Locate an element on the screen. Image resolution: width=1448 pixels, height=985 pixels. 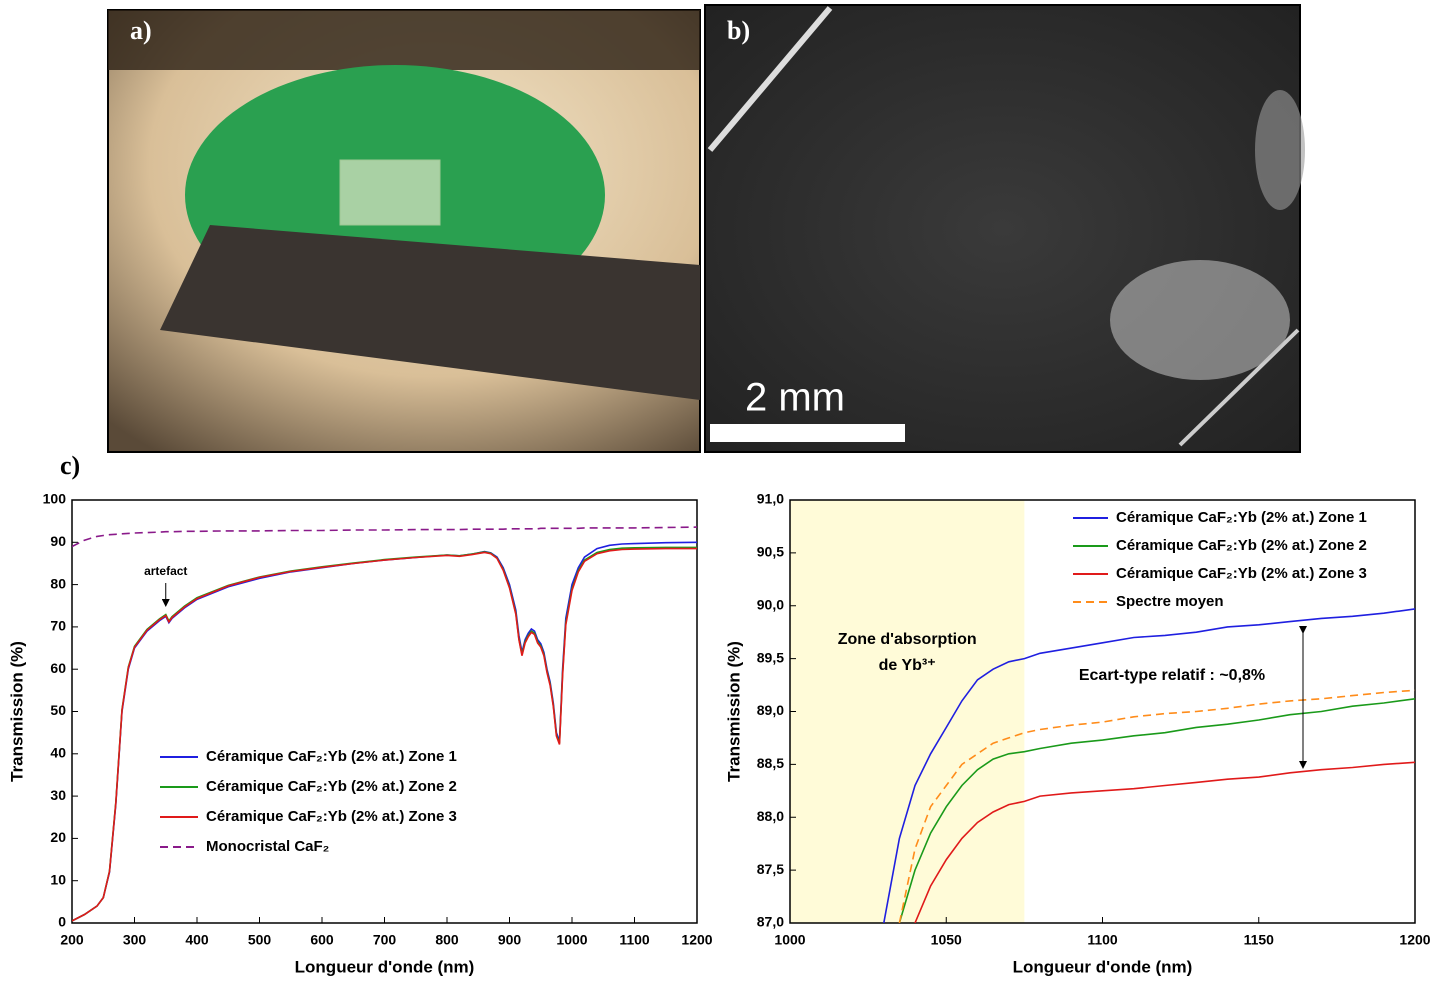
y-tick-label: 100 is located at coordinates (55, 499).